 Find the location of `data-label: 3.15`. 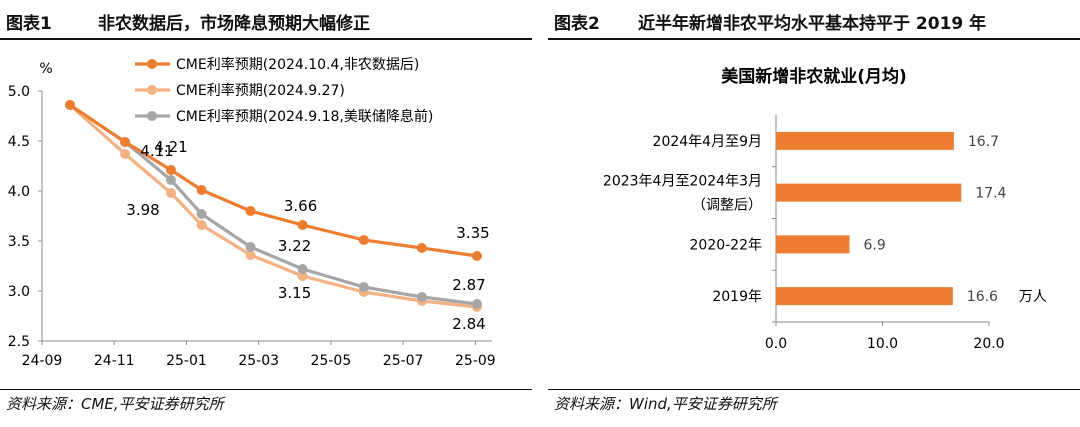

data-label: 3.15 is located at coordinates (294, 293).